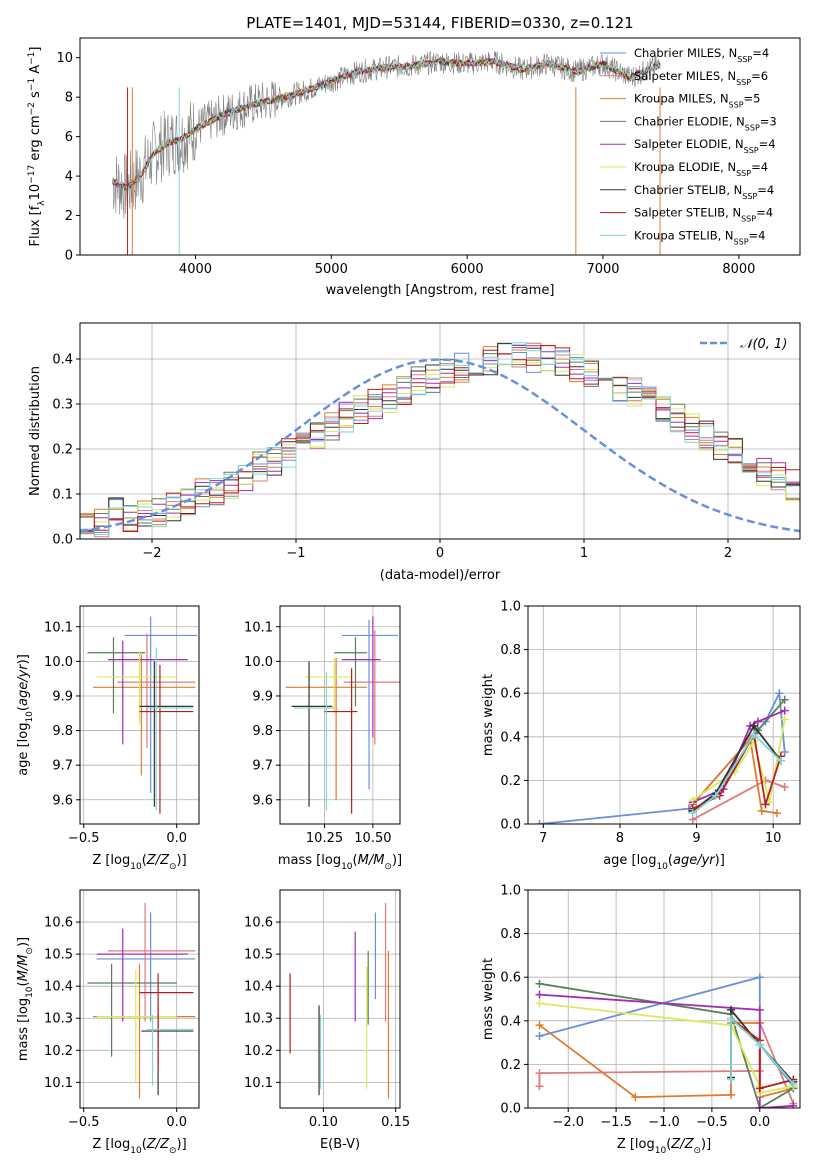  What do you see at coordinates (664, 862) in the screenshot?
I see `x-axis-label: age [log10(age/yr)]` at bounding box center [664, 862].